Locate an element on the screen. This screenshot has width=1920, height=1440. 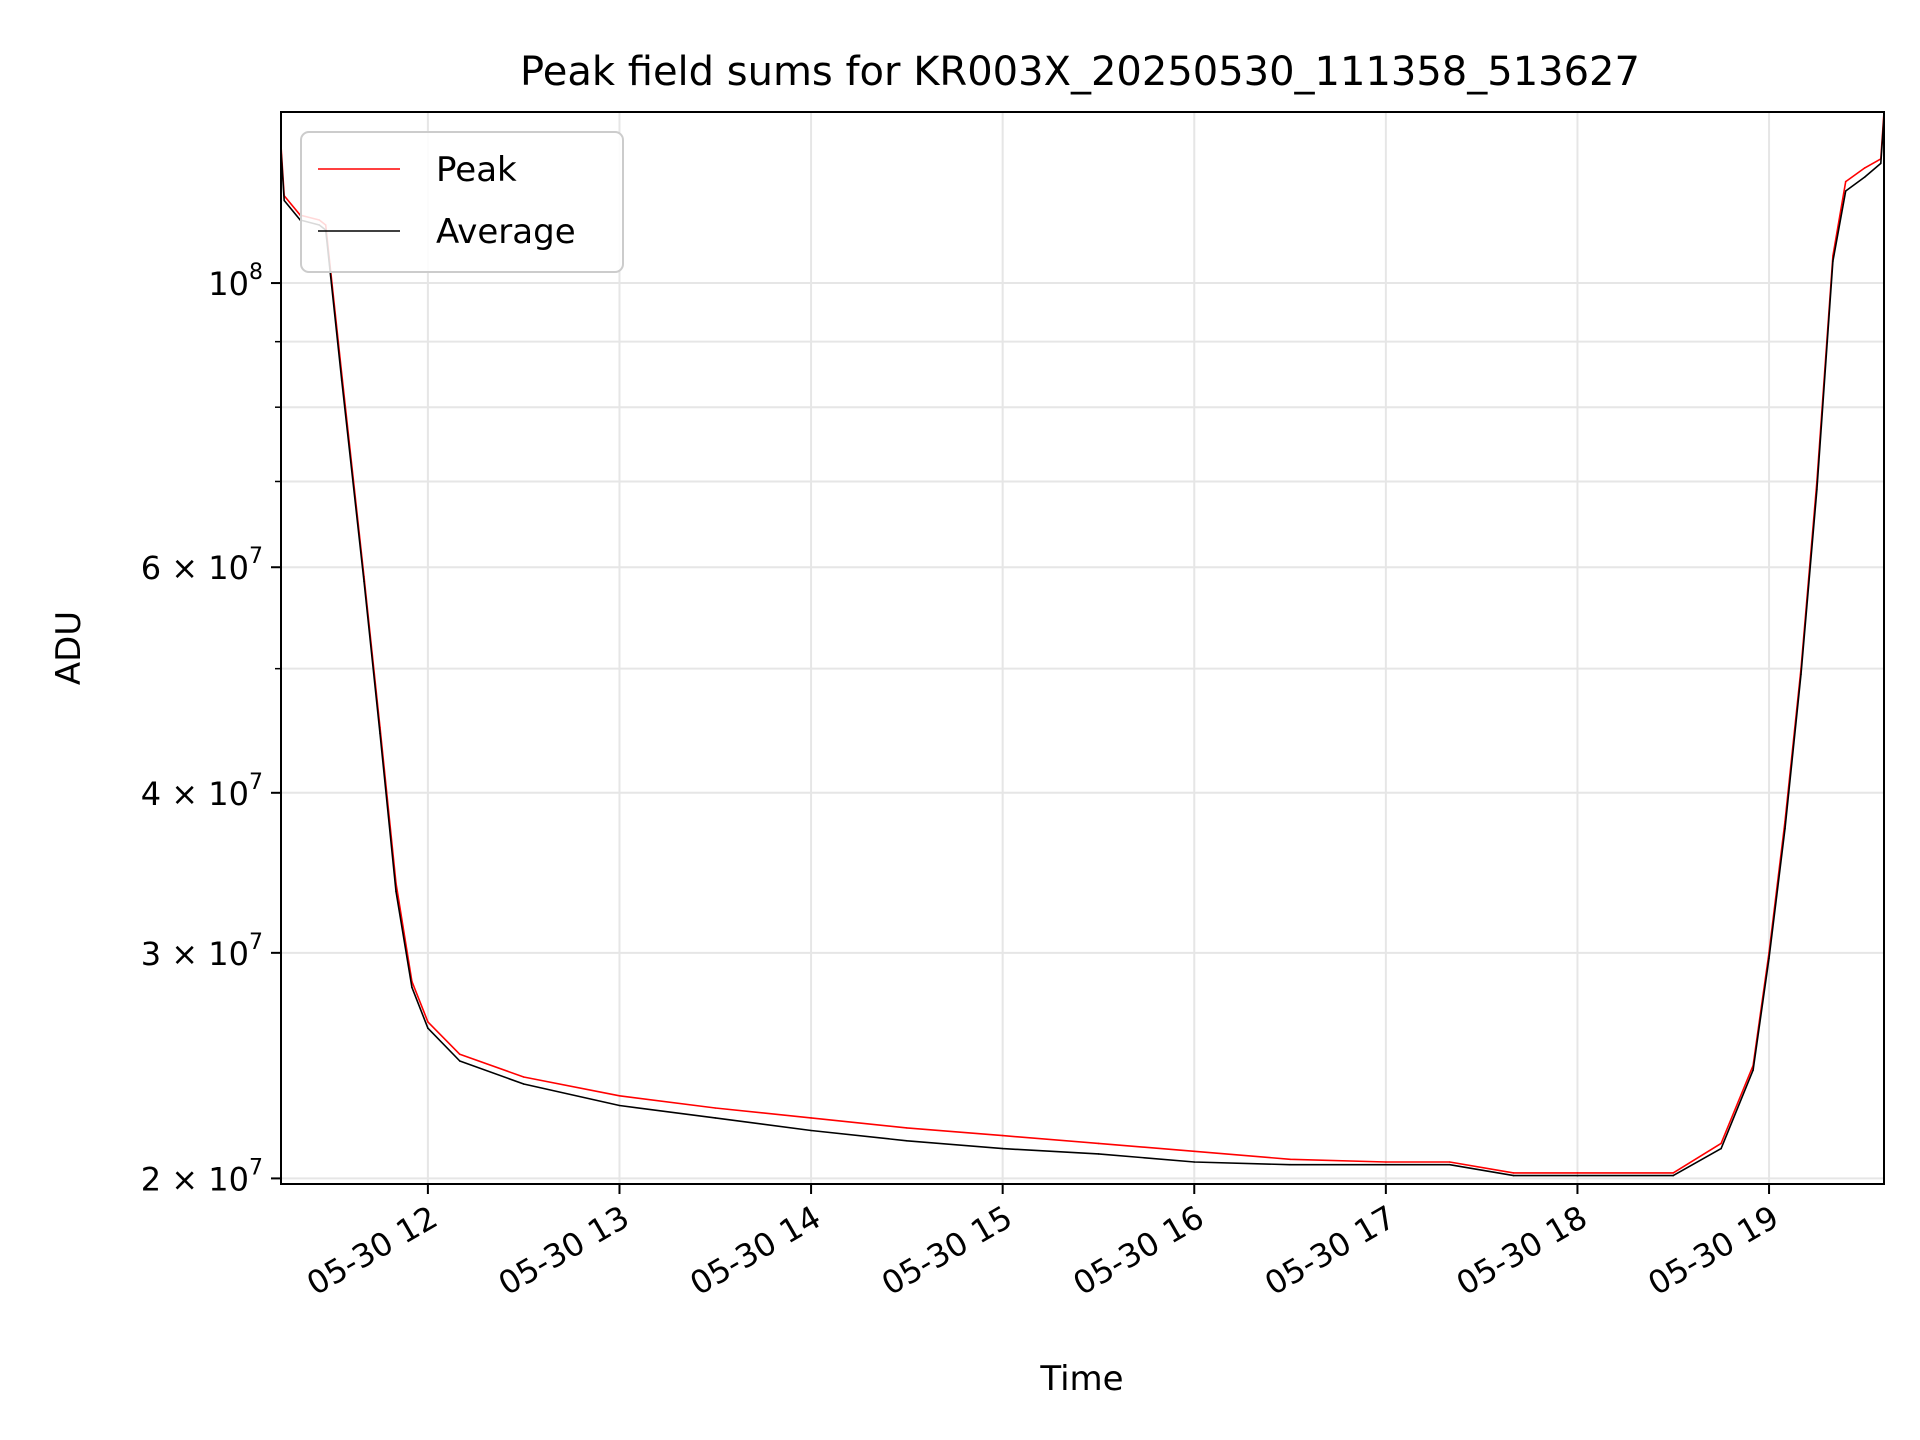
y-tick-label-base: 10 is located at coordinates (228, 284).